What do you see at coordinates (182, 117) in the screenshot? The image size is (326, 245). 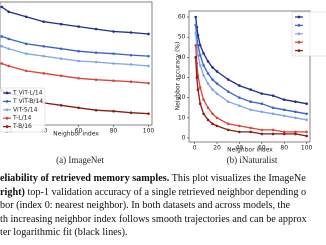 I see `y-tick-label: 10` at bounding box center [182, 117].